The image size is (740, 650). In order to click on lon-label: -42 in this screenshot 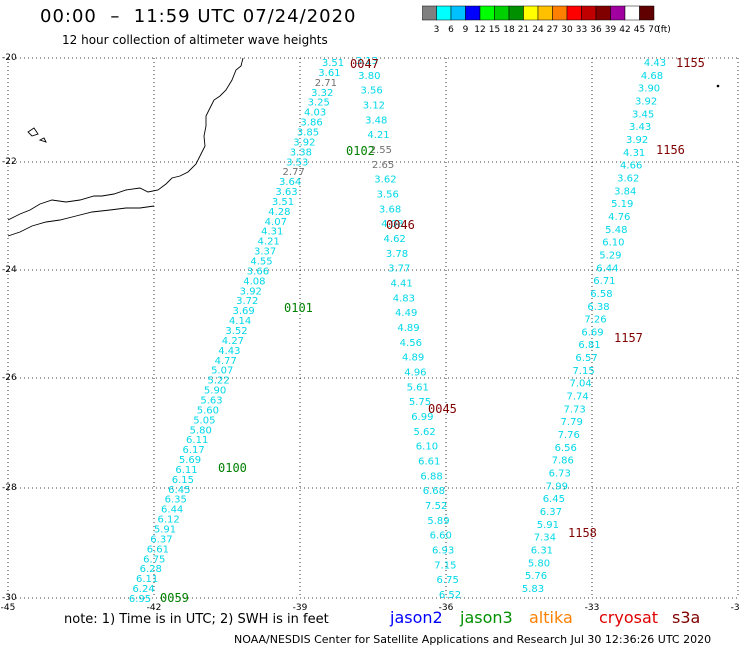, I will do `click(154, 608)`.